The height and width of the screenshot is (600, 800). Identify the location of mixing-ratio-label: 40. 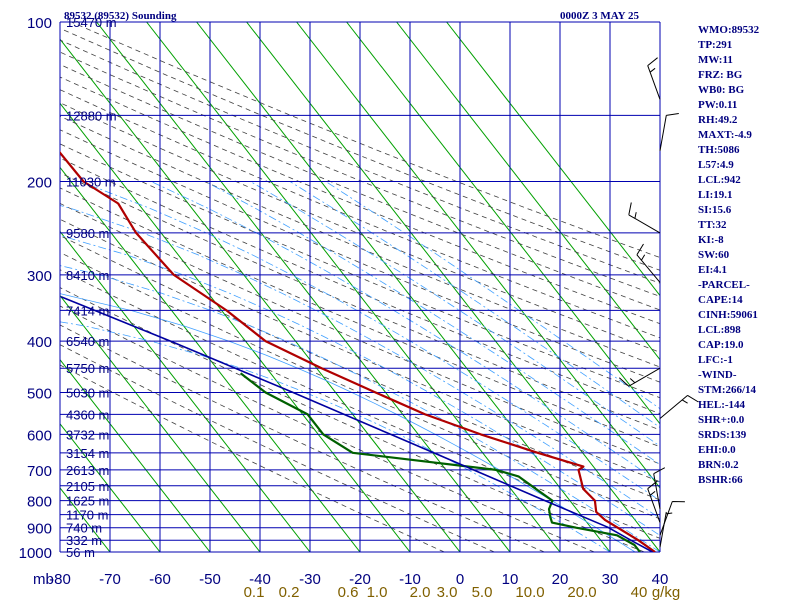
(639, 592).